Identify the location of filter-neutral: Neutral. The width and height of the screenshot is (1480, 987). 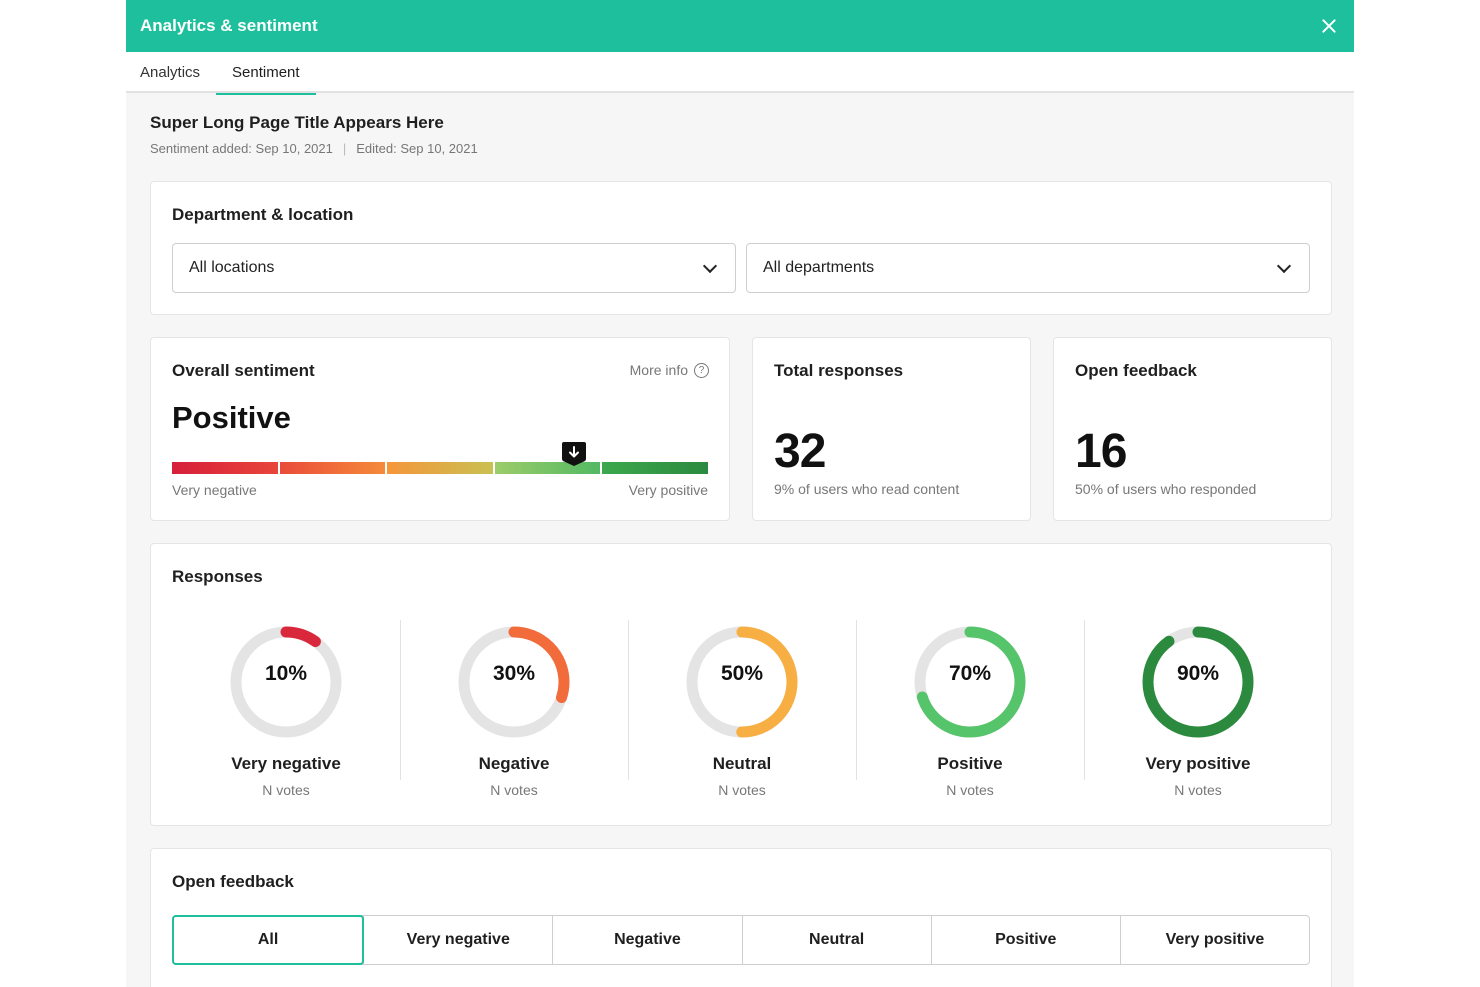
(836, 940).